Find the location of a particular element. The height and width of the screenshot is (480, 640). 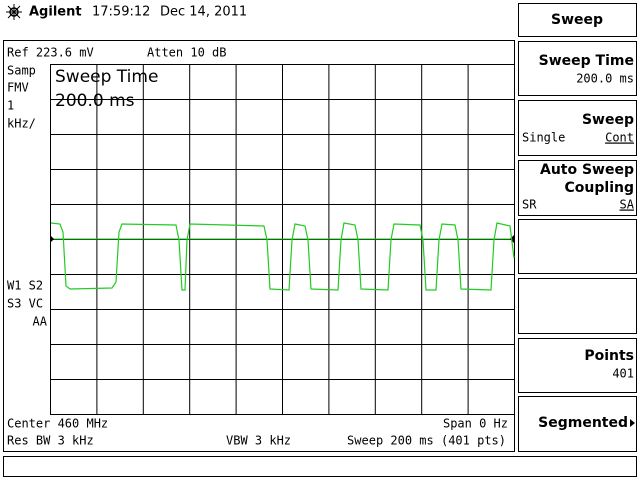

sweep-info: Sweep 200 ms (401 pts) is located at coordinates (426, 441).